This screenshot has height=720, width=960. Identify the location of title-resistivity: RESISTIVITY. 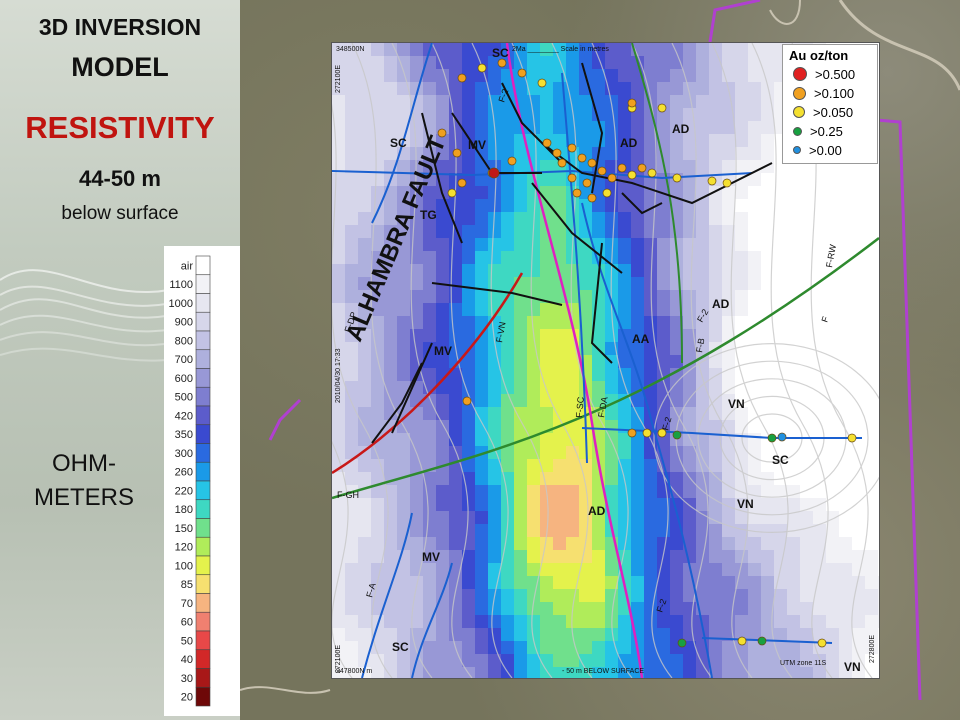
(120, 127).